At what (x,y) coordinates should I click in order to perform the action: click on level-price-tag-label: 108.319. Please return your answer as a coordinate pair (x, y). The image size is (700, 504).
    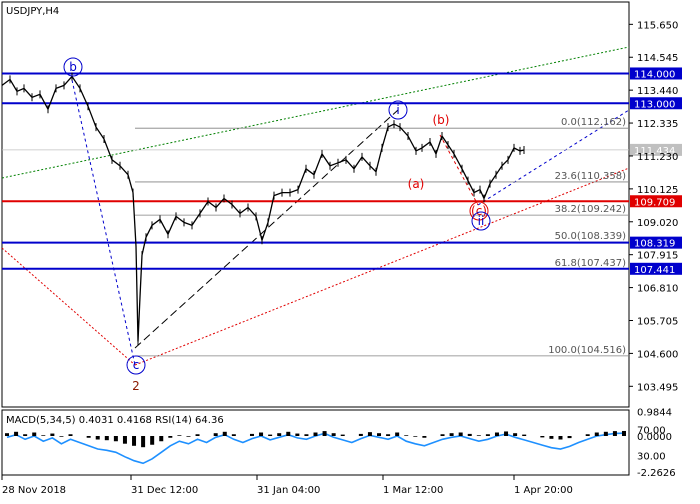
    Looking at the image, I should click on (654, 244).